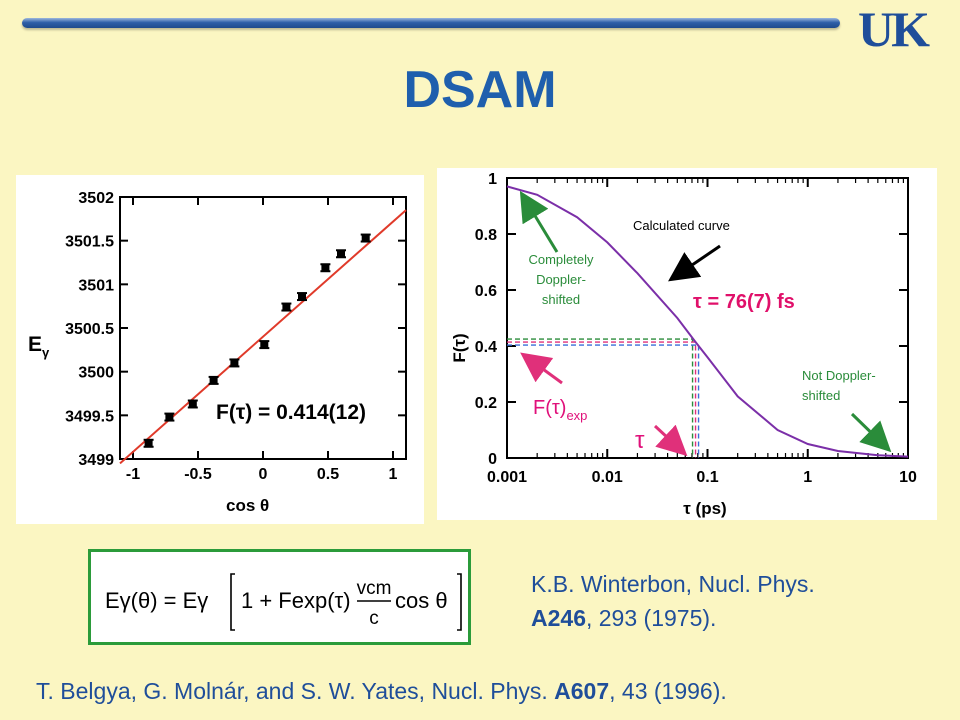  Describe the element at coordinates (133, 474) in the screenshot. I see `x-tick-label: -1` at that location.